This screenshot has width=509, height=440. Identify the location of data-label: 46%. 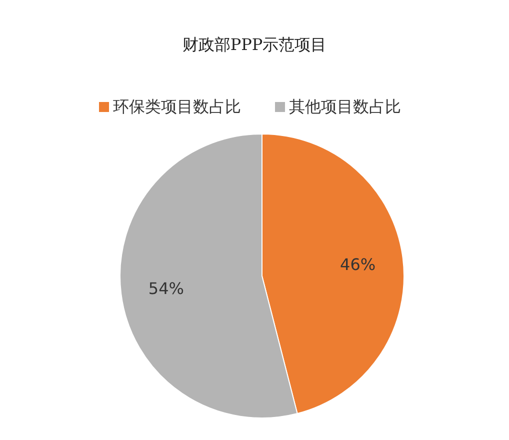
(358, 264).